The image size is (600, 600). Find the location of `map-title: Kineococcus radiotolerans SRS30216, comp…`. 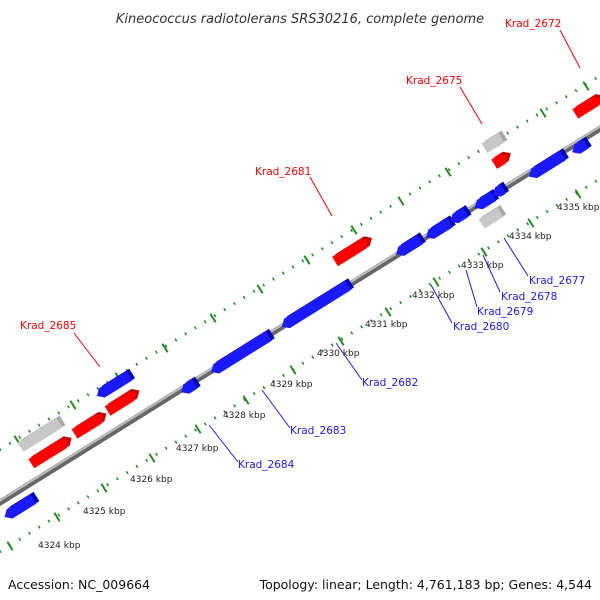

map-title: Kineococcus radiotolerans SRS30216, comp… is located at coordinates (300, 19).